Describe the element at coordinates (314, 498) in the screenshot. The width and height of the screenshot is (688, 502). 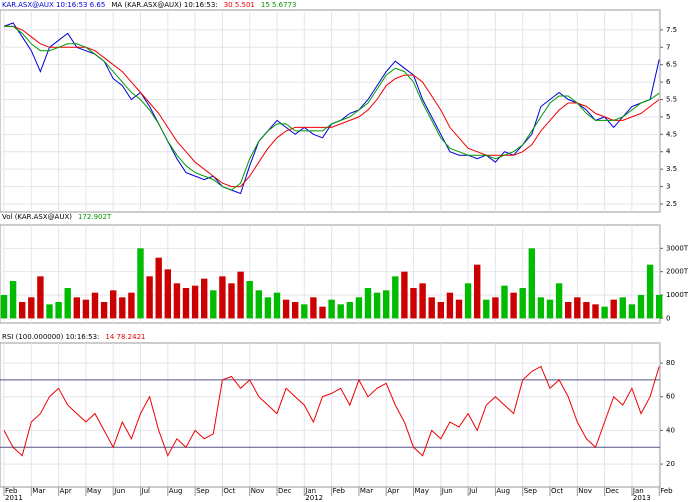
I see `year-label: 2012` at that location.